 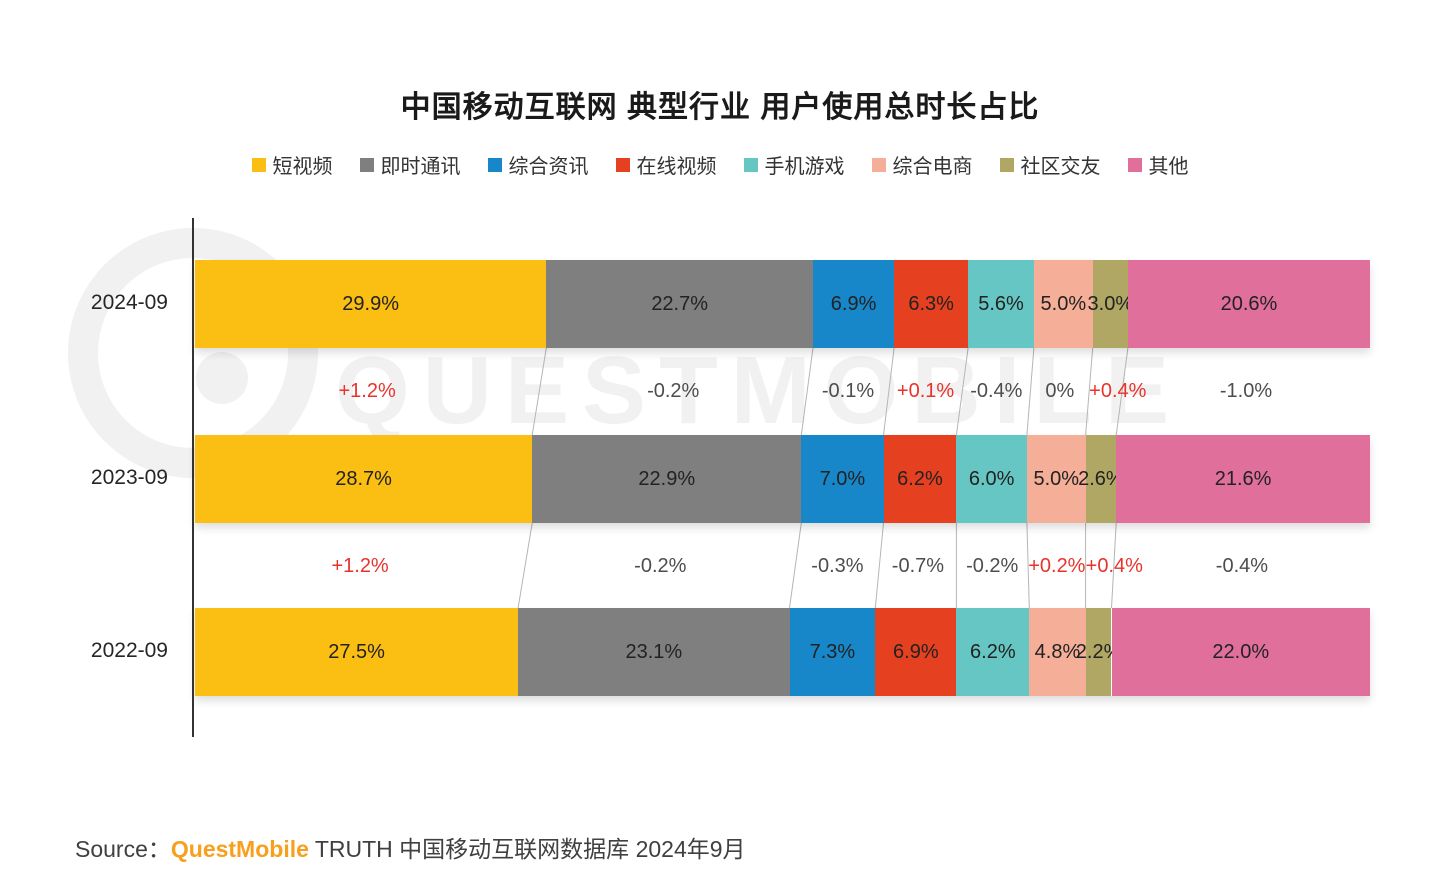 What do you see at coordinates (1242, 566) in the screenshot?
I see `change-label-其他-2: -0.4%` at bounding box center [1242, 566].